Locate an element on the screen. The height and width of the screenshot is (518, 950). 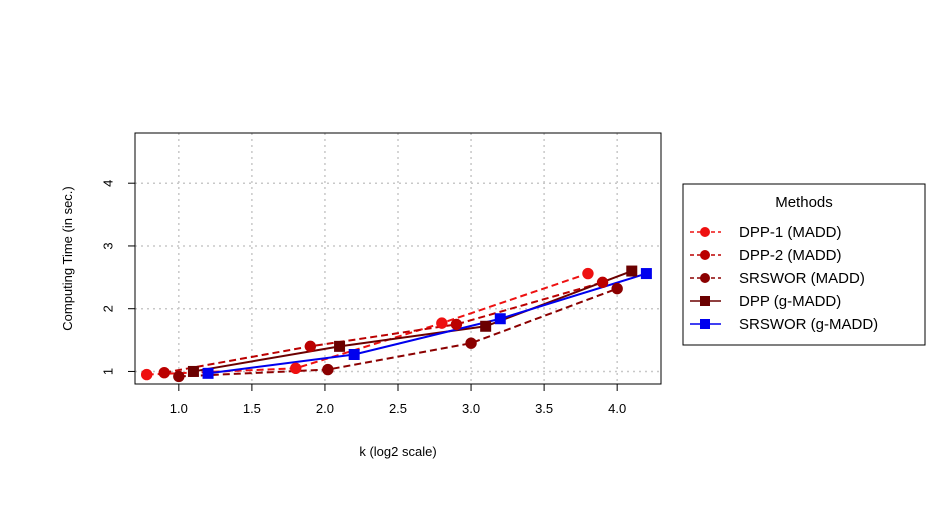
y-tick-label: 2 is located at coordinates (107, 308).